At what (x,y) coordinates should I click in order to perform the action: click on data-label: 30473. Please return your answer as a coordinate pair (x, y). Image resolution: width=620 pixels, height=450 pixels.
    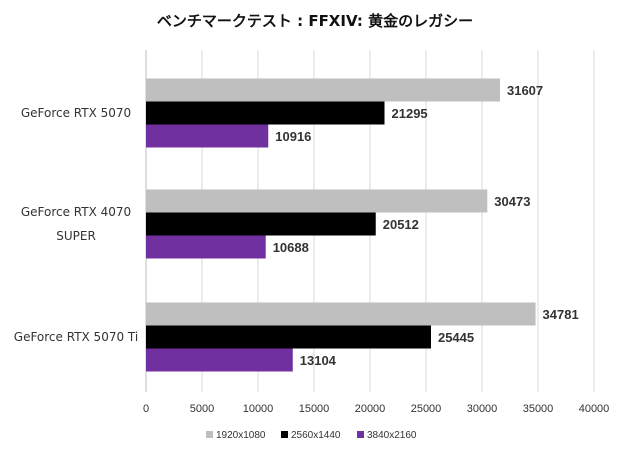
    Looking at the image, I should click on (512, 201).